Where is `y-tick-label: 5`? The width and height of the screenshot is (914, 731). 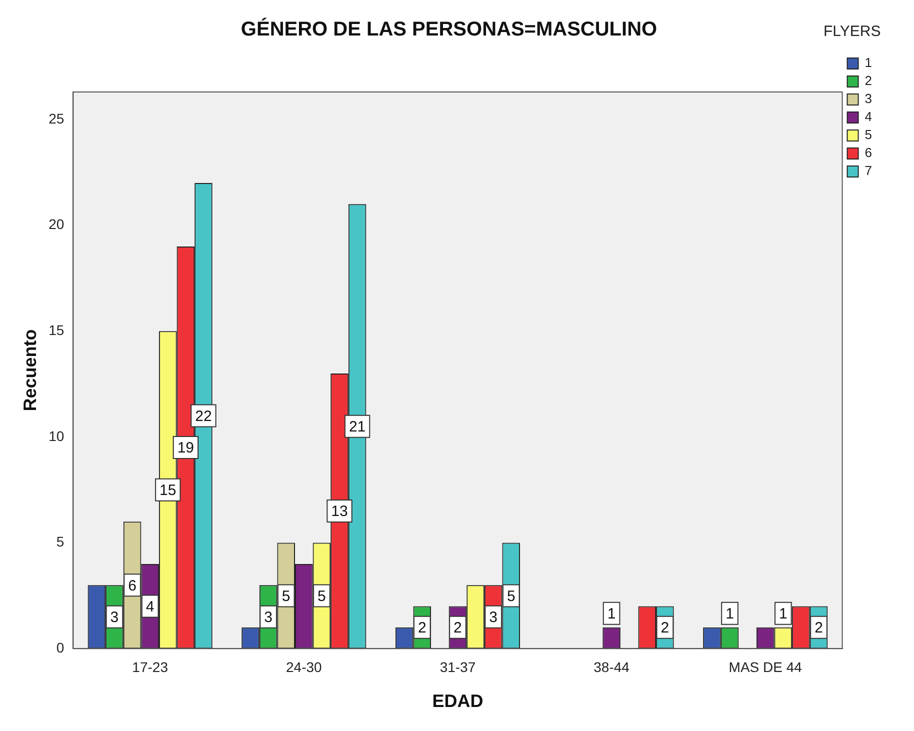
y-tick-label: 5 is located at coordinates (60, 542).